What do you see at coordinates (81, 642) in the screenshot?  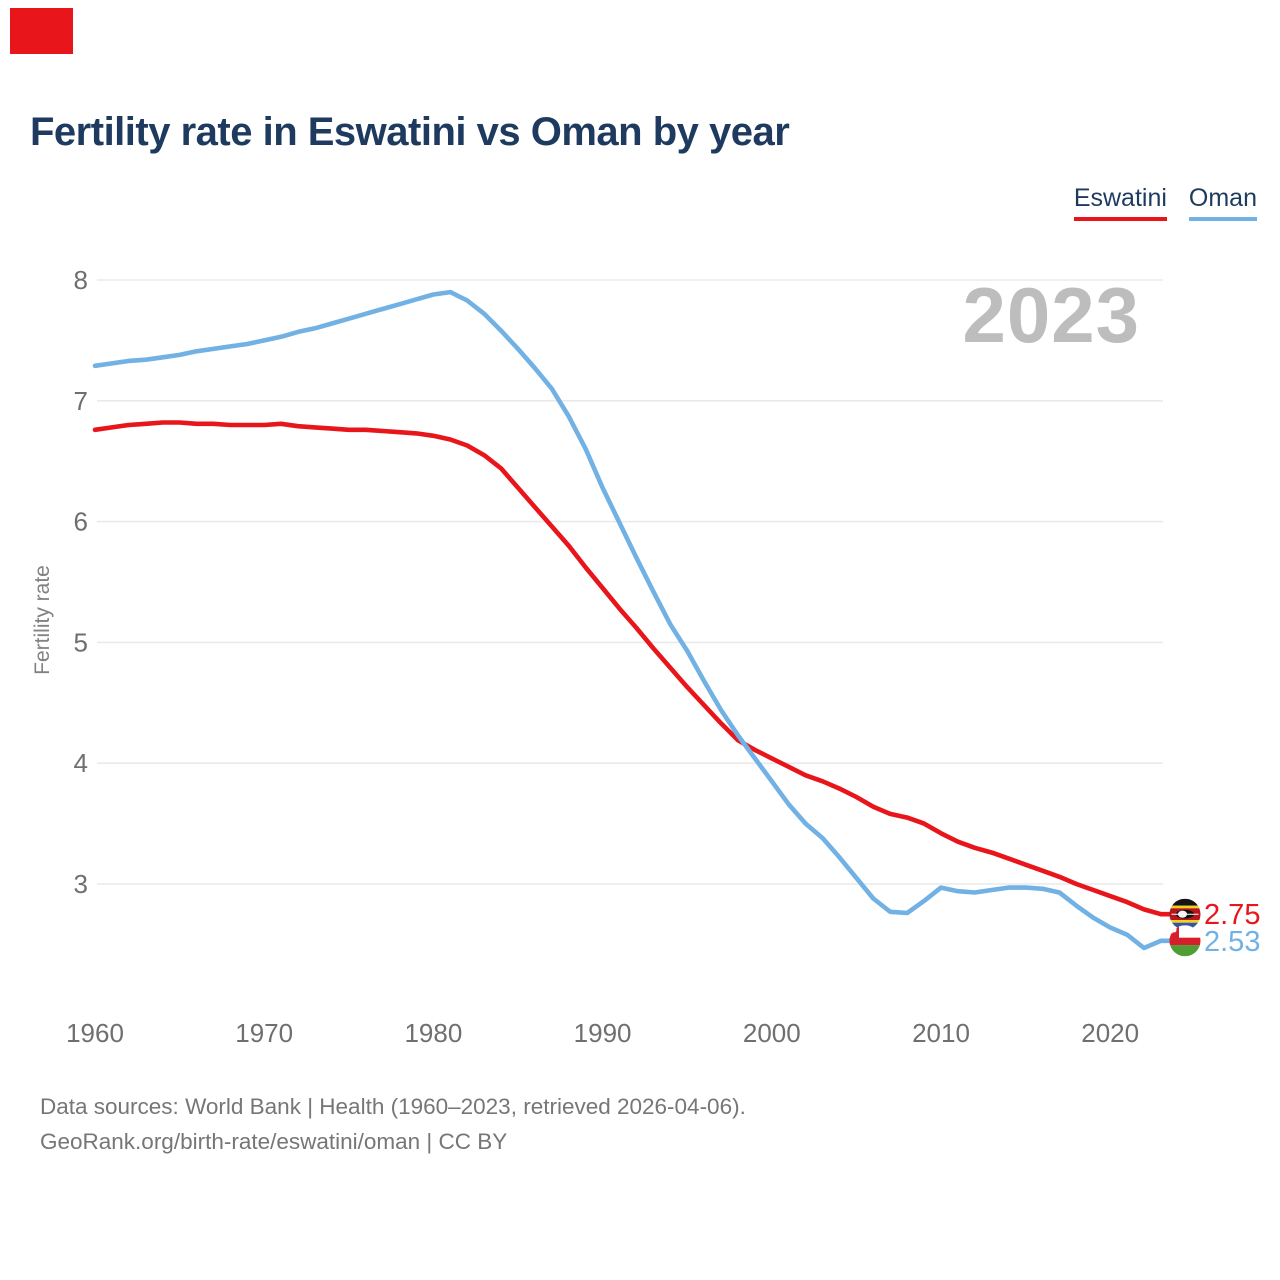 I see `y-tick-label: 5` at bounding box center [81, 642].